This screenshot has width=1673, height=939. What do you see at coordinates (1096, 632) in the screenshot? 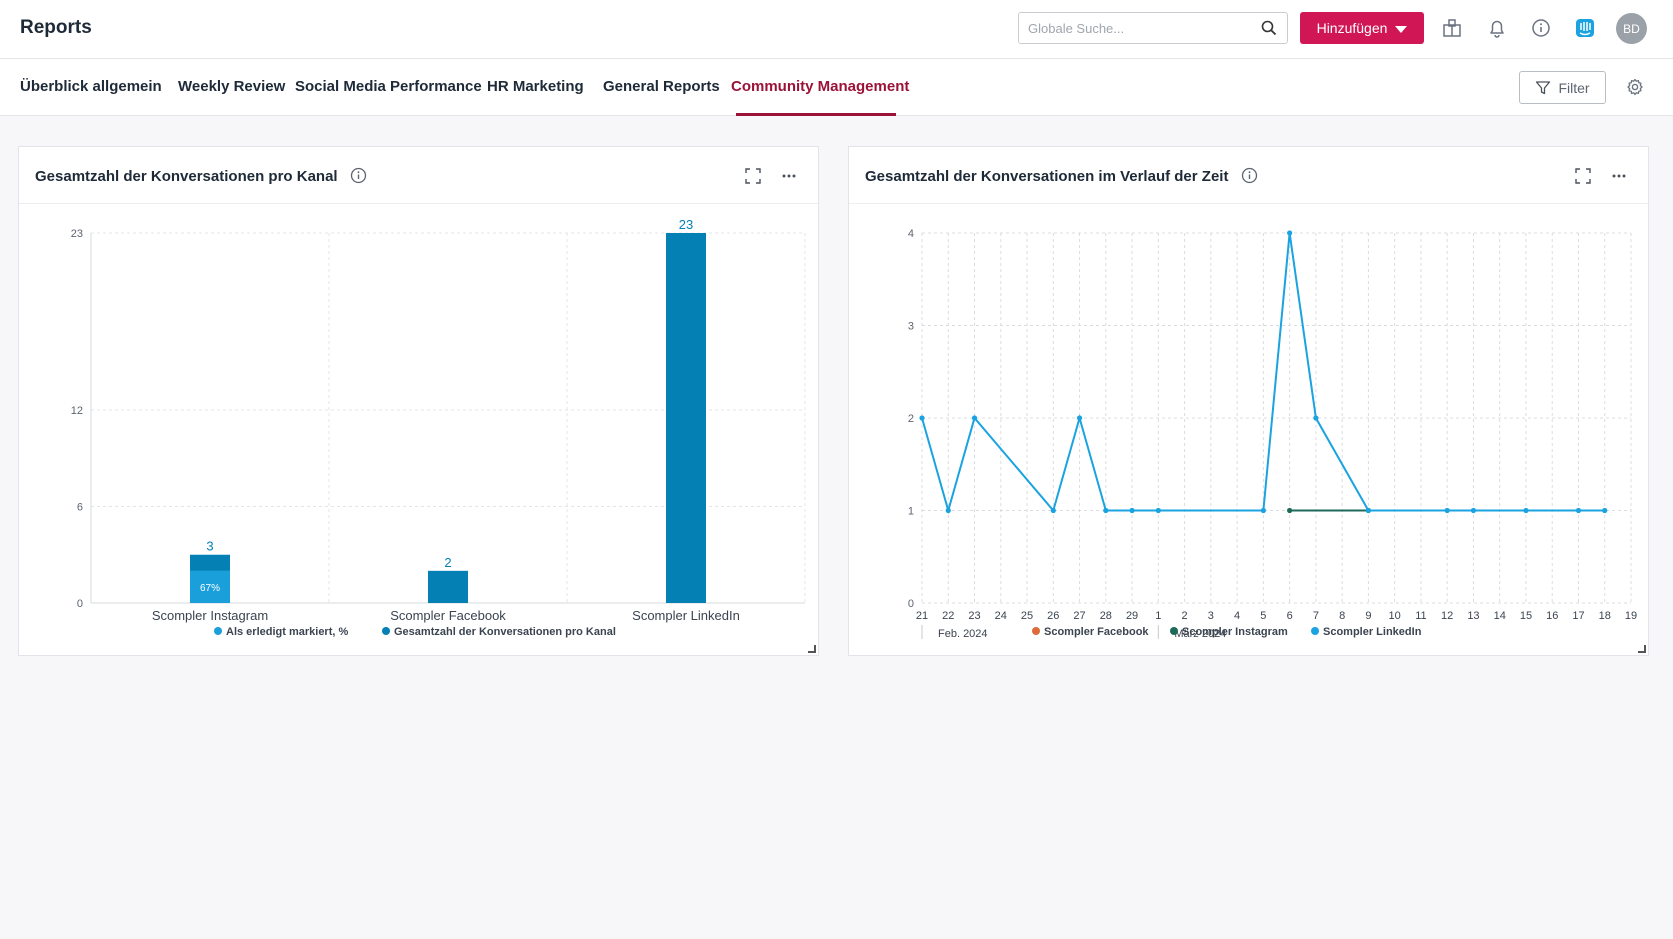
I see `legend-label: Scompler Facebook` at bounding box center [1096, 632].